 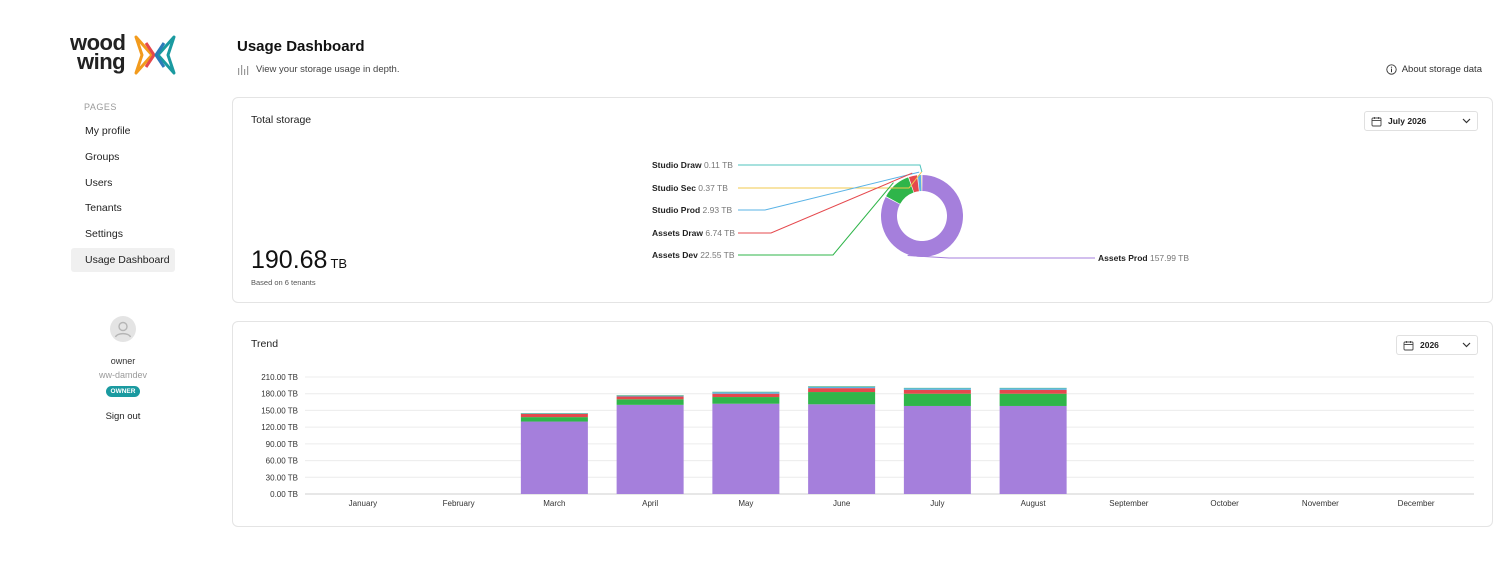 What do you see at coordinates (1441, 69) in the screenshot?
I see `about-storage-label: About storage data` at bounding box center [1441, 69].